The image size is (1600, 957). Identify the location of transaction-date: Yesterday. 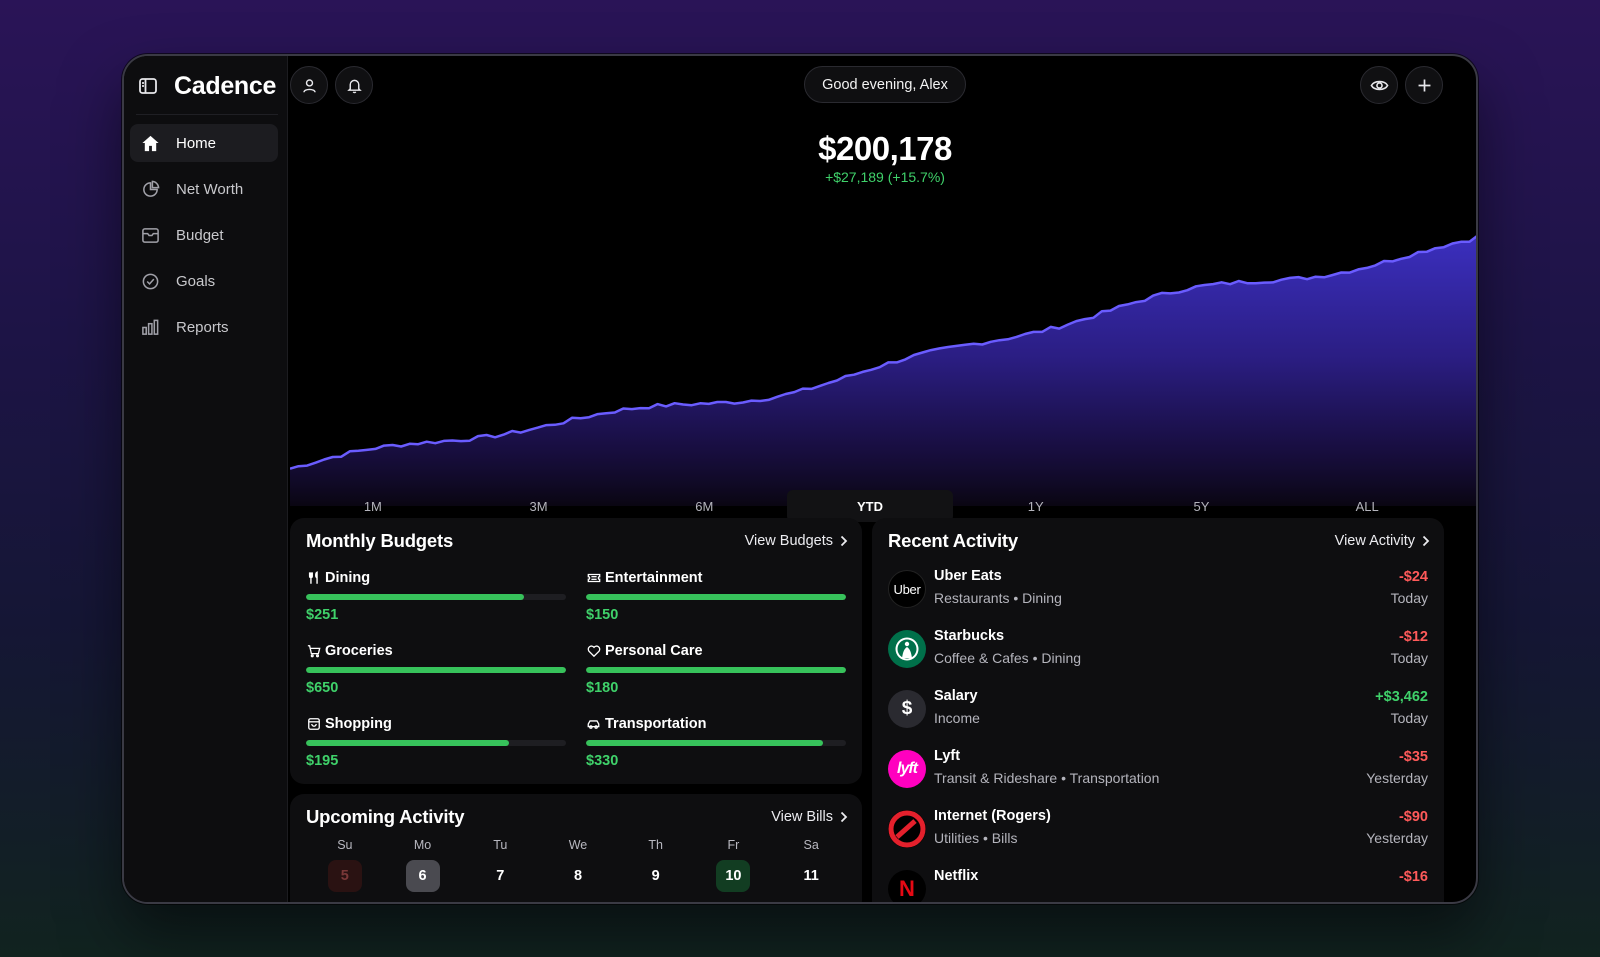
(1397, 838).